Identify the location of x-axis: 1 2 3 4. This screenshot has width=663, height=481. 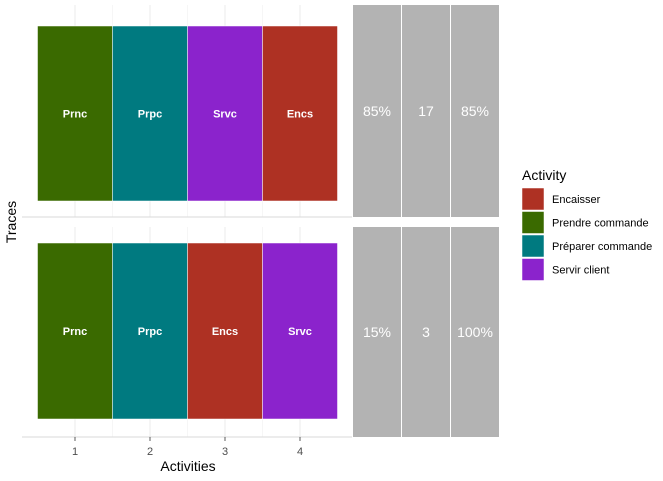
(187, 447).